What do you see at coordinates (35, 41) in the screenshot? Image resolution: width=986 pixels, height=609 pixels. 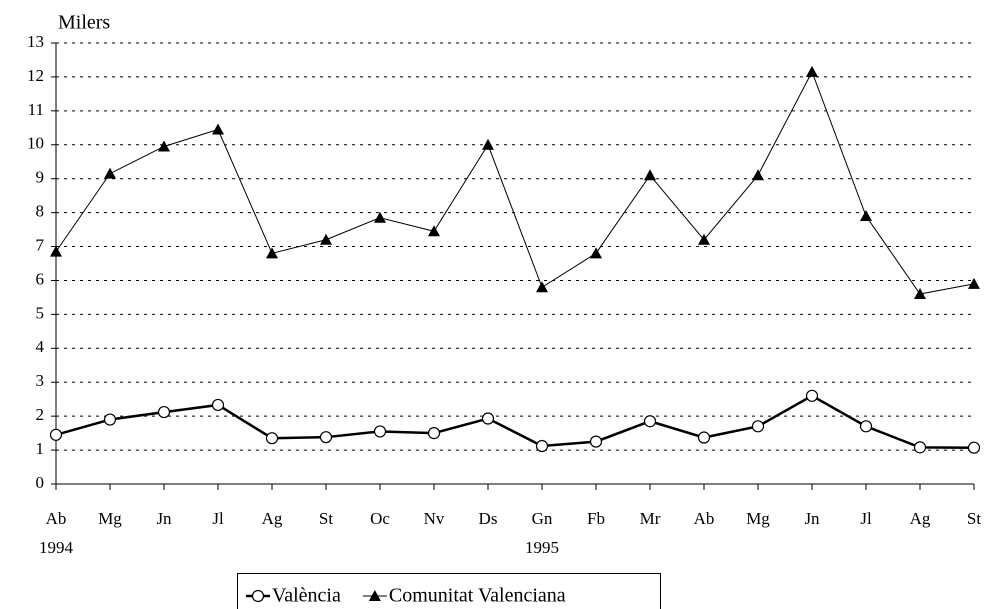 I see `y-tick-label: 13` at bounding box center [35, 41].